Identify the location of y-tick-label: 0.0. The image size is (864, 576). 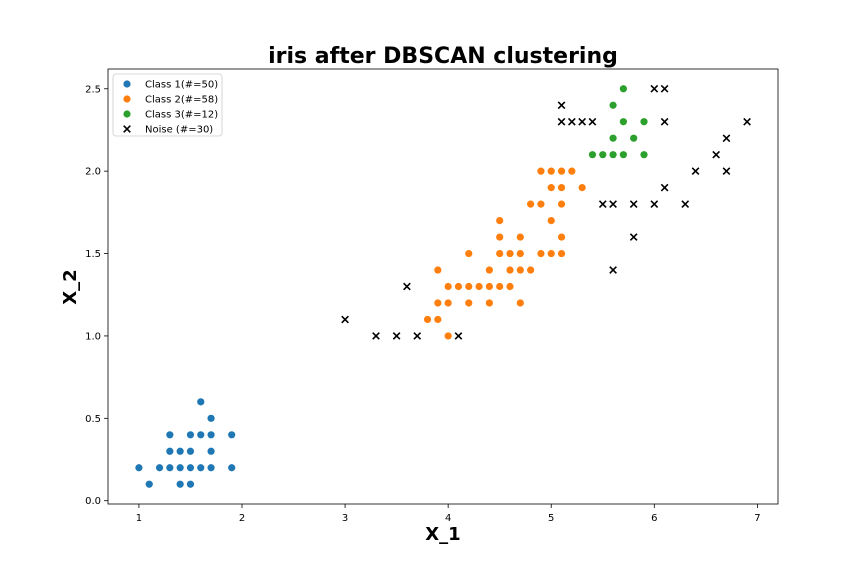
(93, 501).